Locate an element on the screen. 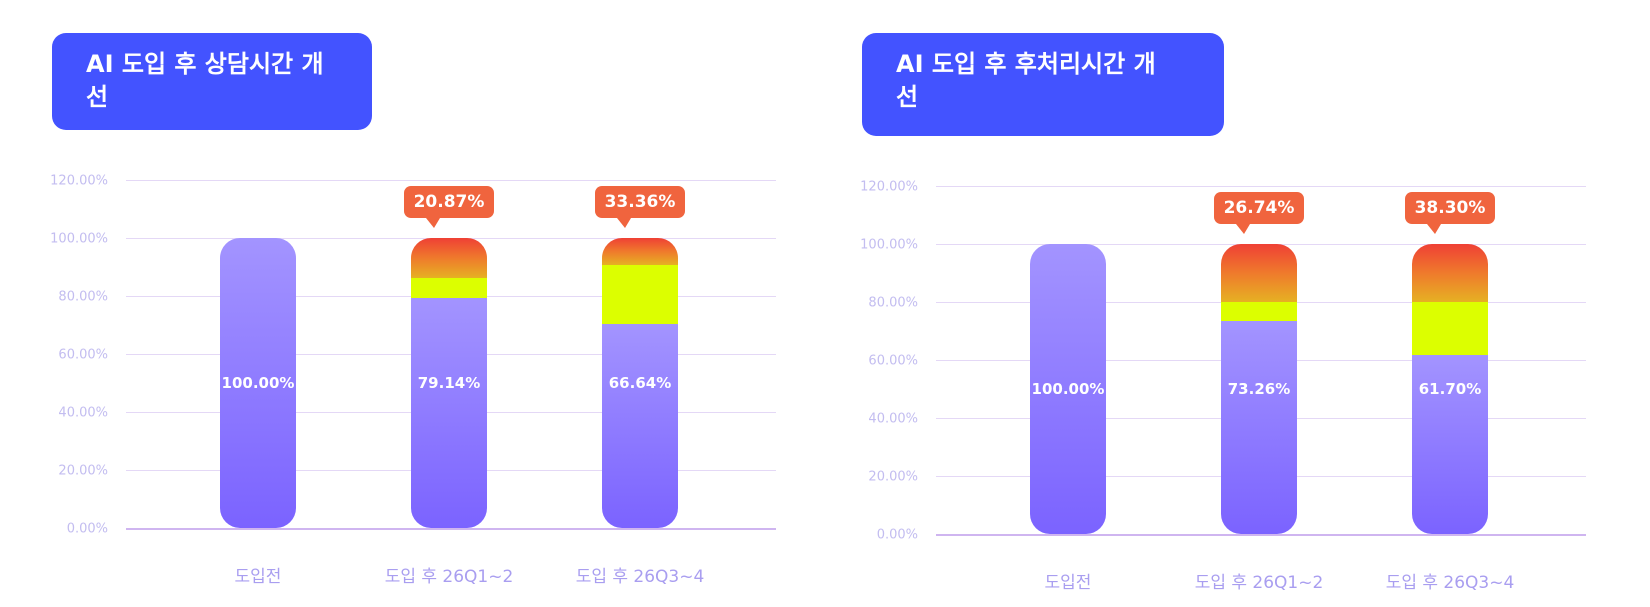  chart-title: AI 도입 후 상담시간 개 선 is located at coordinates (212, 81).